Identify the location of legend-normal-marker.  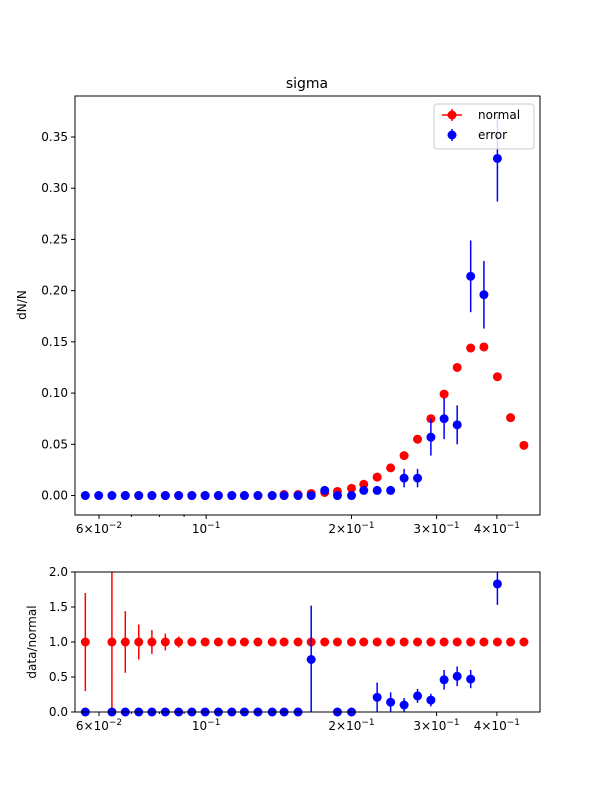
(452, 115).